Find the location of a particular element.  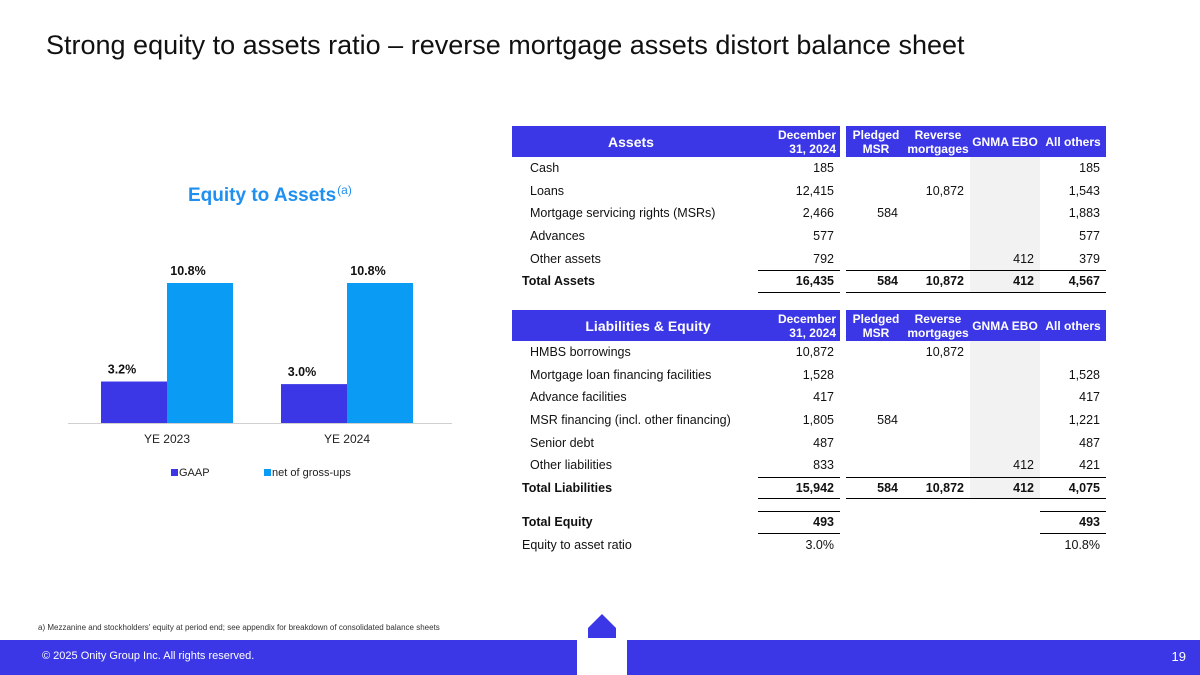

cell-ao is located at coordinates (1073, 352).